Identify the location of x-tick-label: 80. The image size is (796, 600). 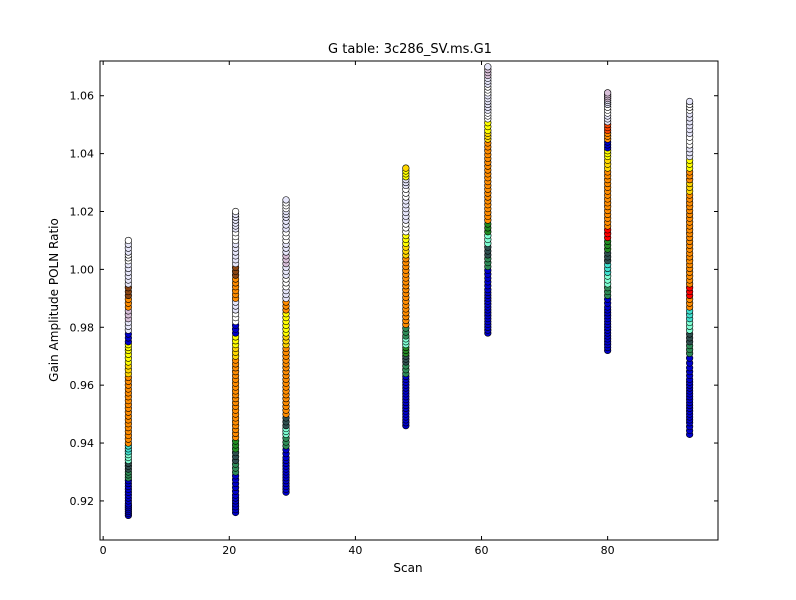
(608, 550).